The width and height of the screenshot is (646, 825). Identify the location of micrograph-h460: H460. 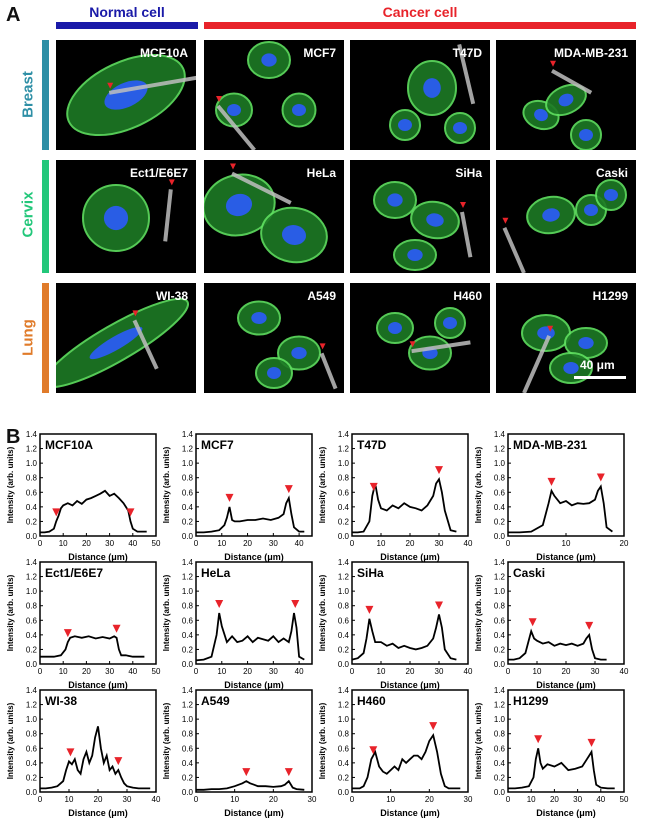
(420, 338).